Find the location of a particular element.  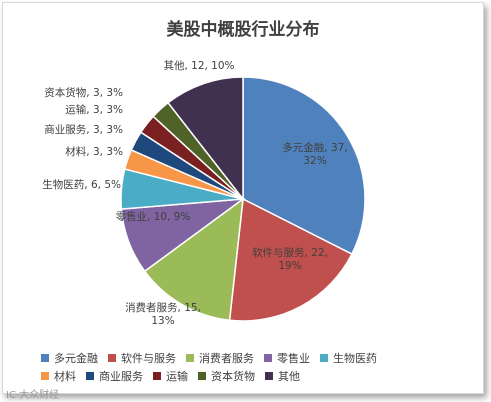

legend-label: 消费者服务 is located at coordinates (226, 358).